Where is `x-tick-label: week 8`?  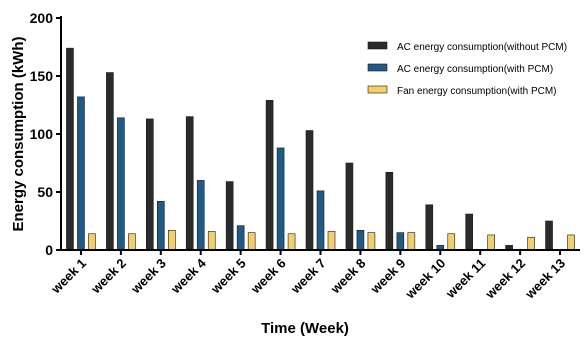
x-tick-label: week 8 is located at coordinates (347, 276).